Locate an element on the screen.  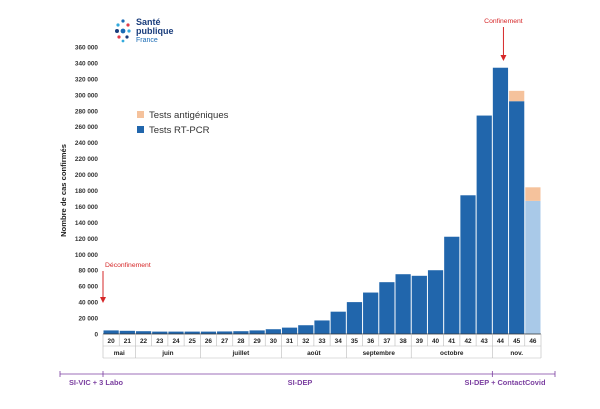
x-tick-label: 35 is located at coordinates (355, 341).